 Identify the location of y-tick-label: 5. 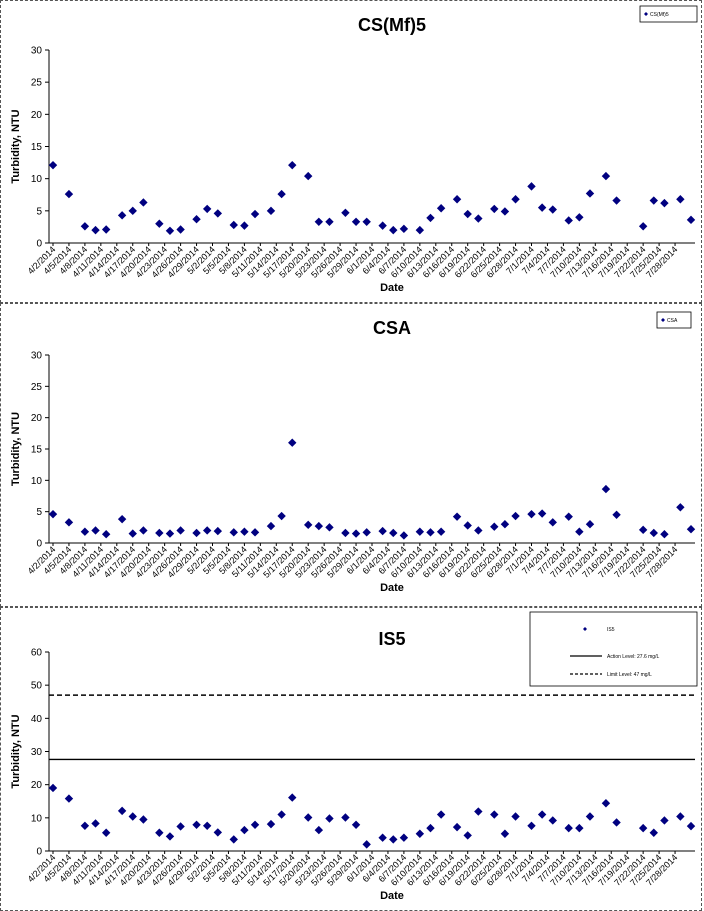
(39, 211).